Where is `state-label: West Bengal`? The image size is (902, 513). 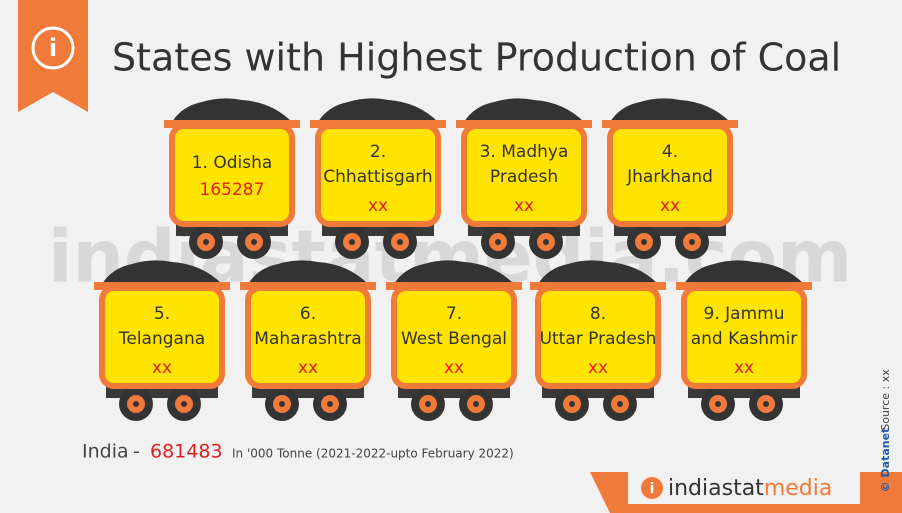
state-label: West Bengal is located at coordinates (454, 339).